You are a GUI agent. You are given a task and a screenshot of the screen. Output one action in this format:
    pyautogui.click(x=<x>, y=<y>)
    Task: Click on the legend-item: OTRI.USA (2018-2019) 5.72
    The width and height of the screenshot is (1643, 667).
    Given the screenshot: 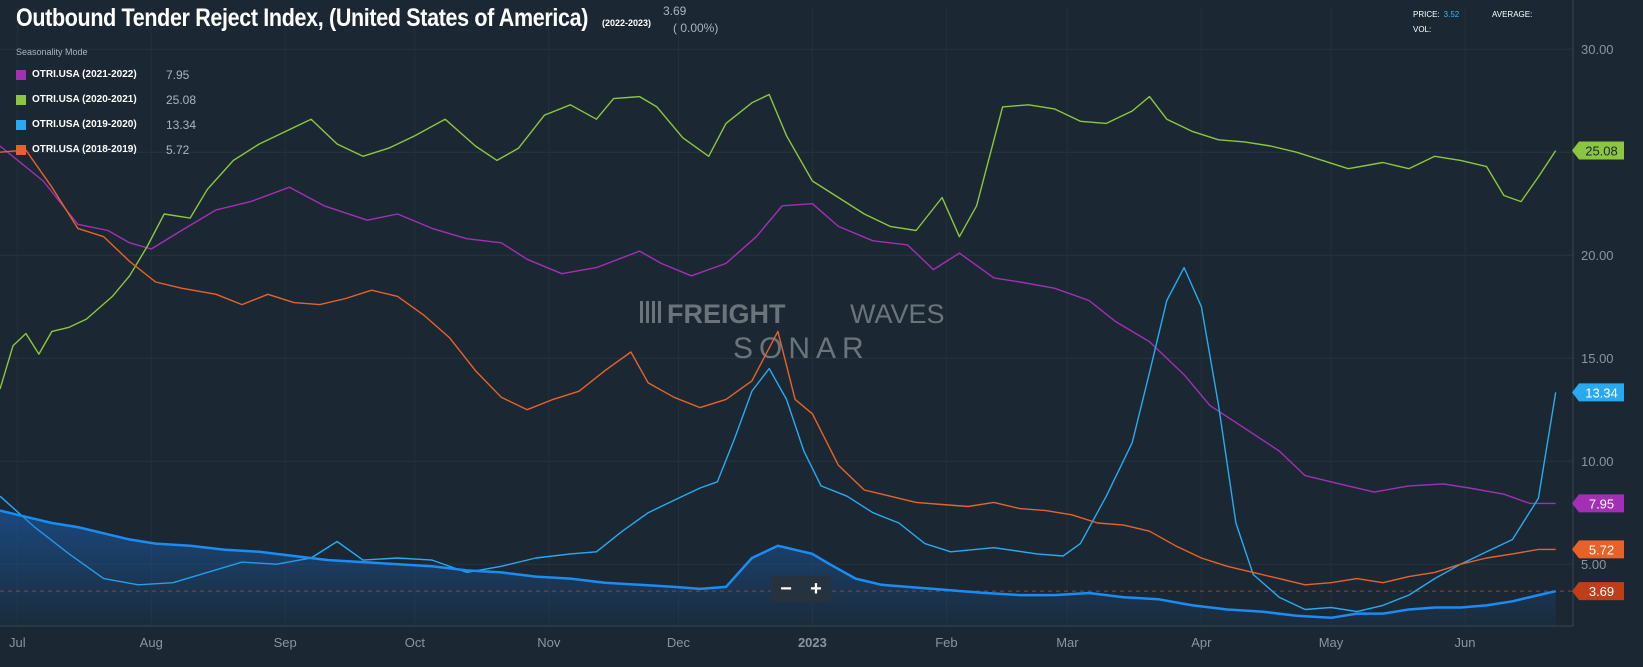 What is the action you would take?
    pyautogui.click(x=106, y=149)
    